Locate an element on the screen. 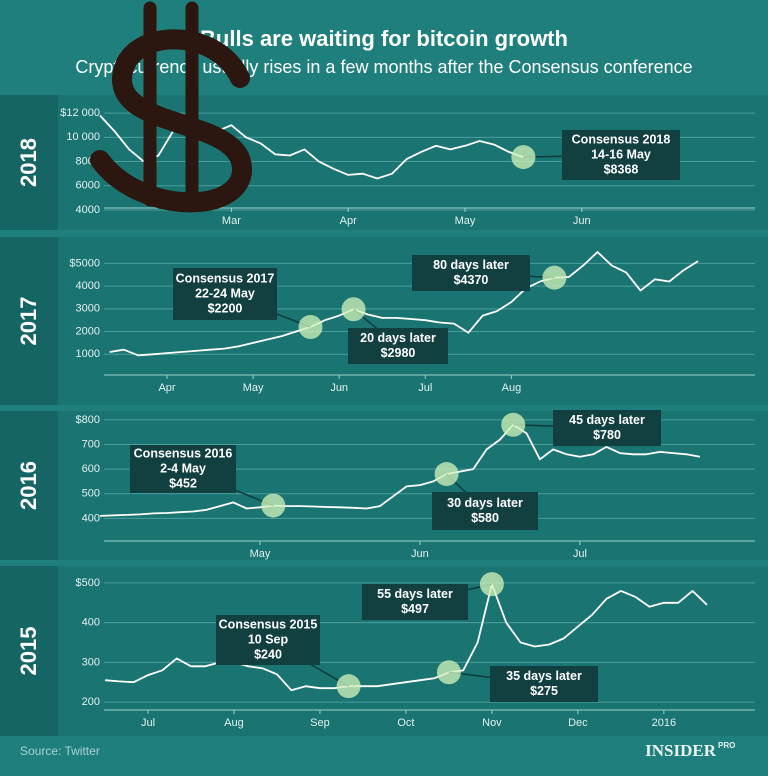  annotation-text: 20 days later is located at coordinates (398, 338).